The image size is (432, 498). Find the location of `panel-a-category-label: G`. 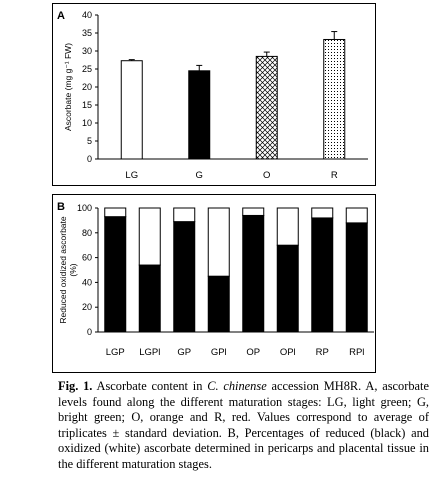

panel-a-category-label: G is located at coordinates (199, 175).